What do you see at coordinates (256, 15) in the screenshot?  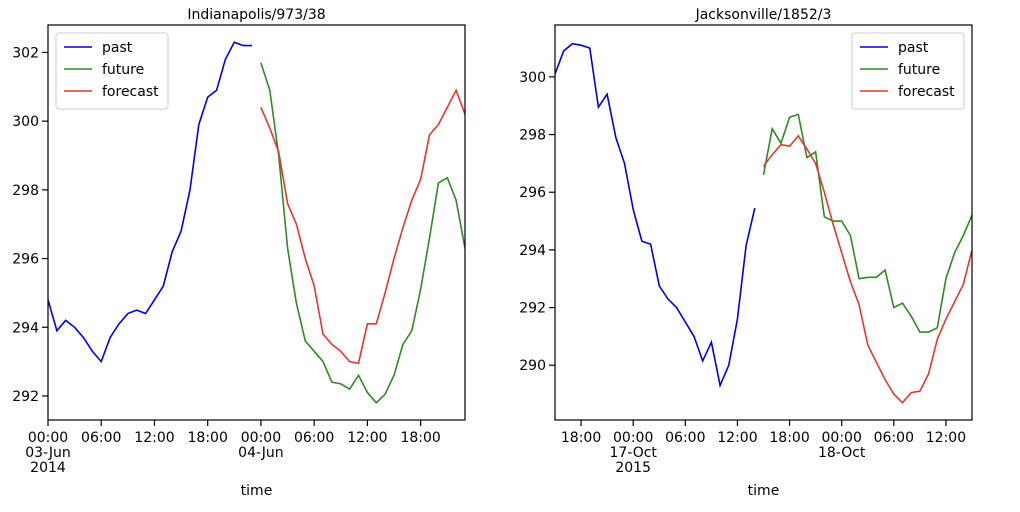 I see `chart-title: Indianapolis/973/38` at bounding box center [256, 15].